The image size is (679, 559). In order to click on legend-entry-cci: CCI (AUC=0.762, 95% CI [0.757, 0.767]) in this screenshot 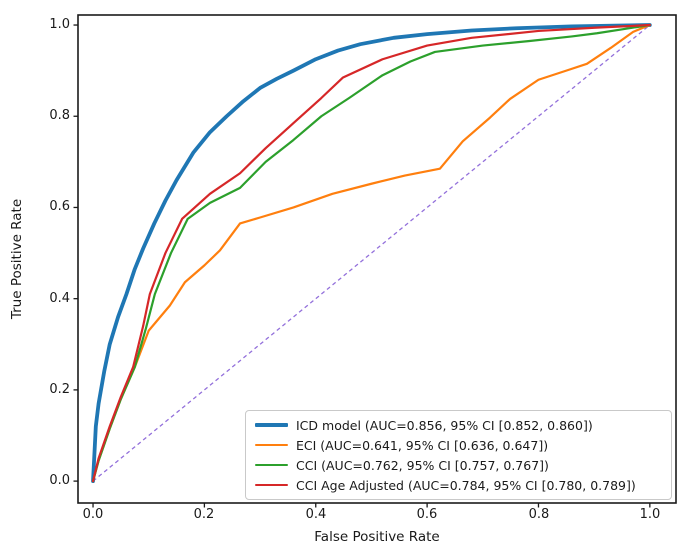, I will do `click(458, 465)`.